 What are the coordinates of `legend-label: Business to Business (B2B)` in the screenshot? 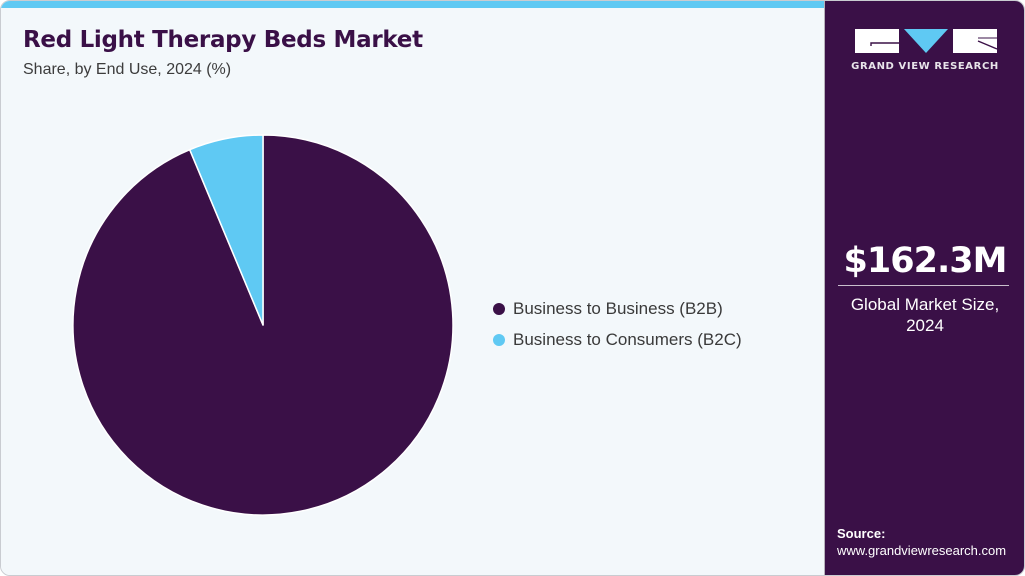 It's located at (618, 308).